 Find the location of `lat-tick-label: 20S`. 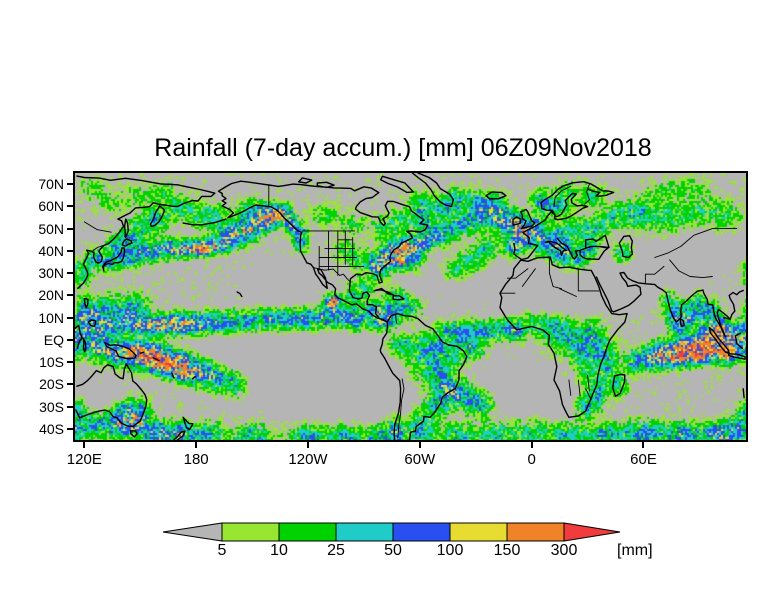

lat-tick-label: 20S is located at coordinates (51, 384).